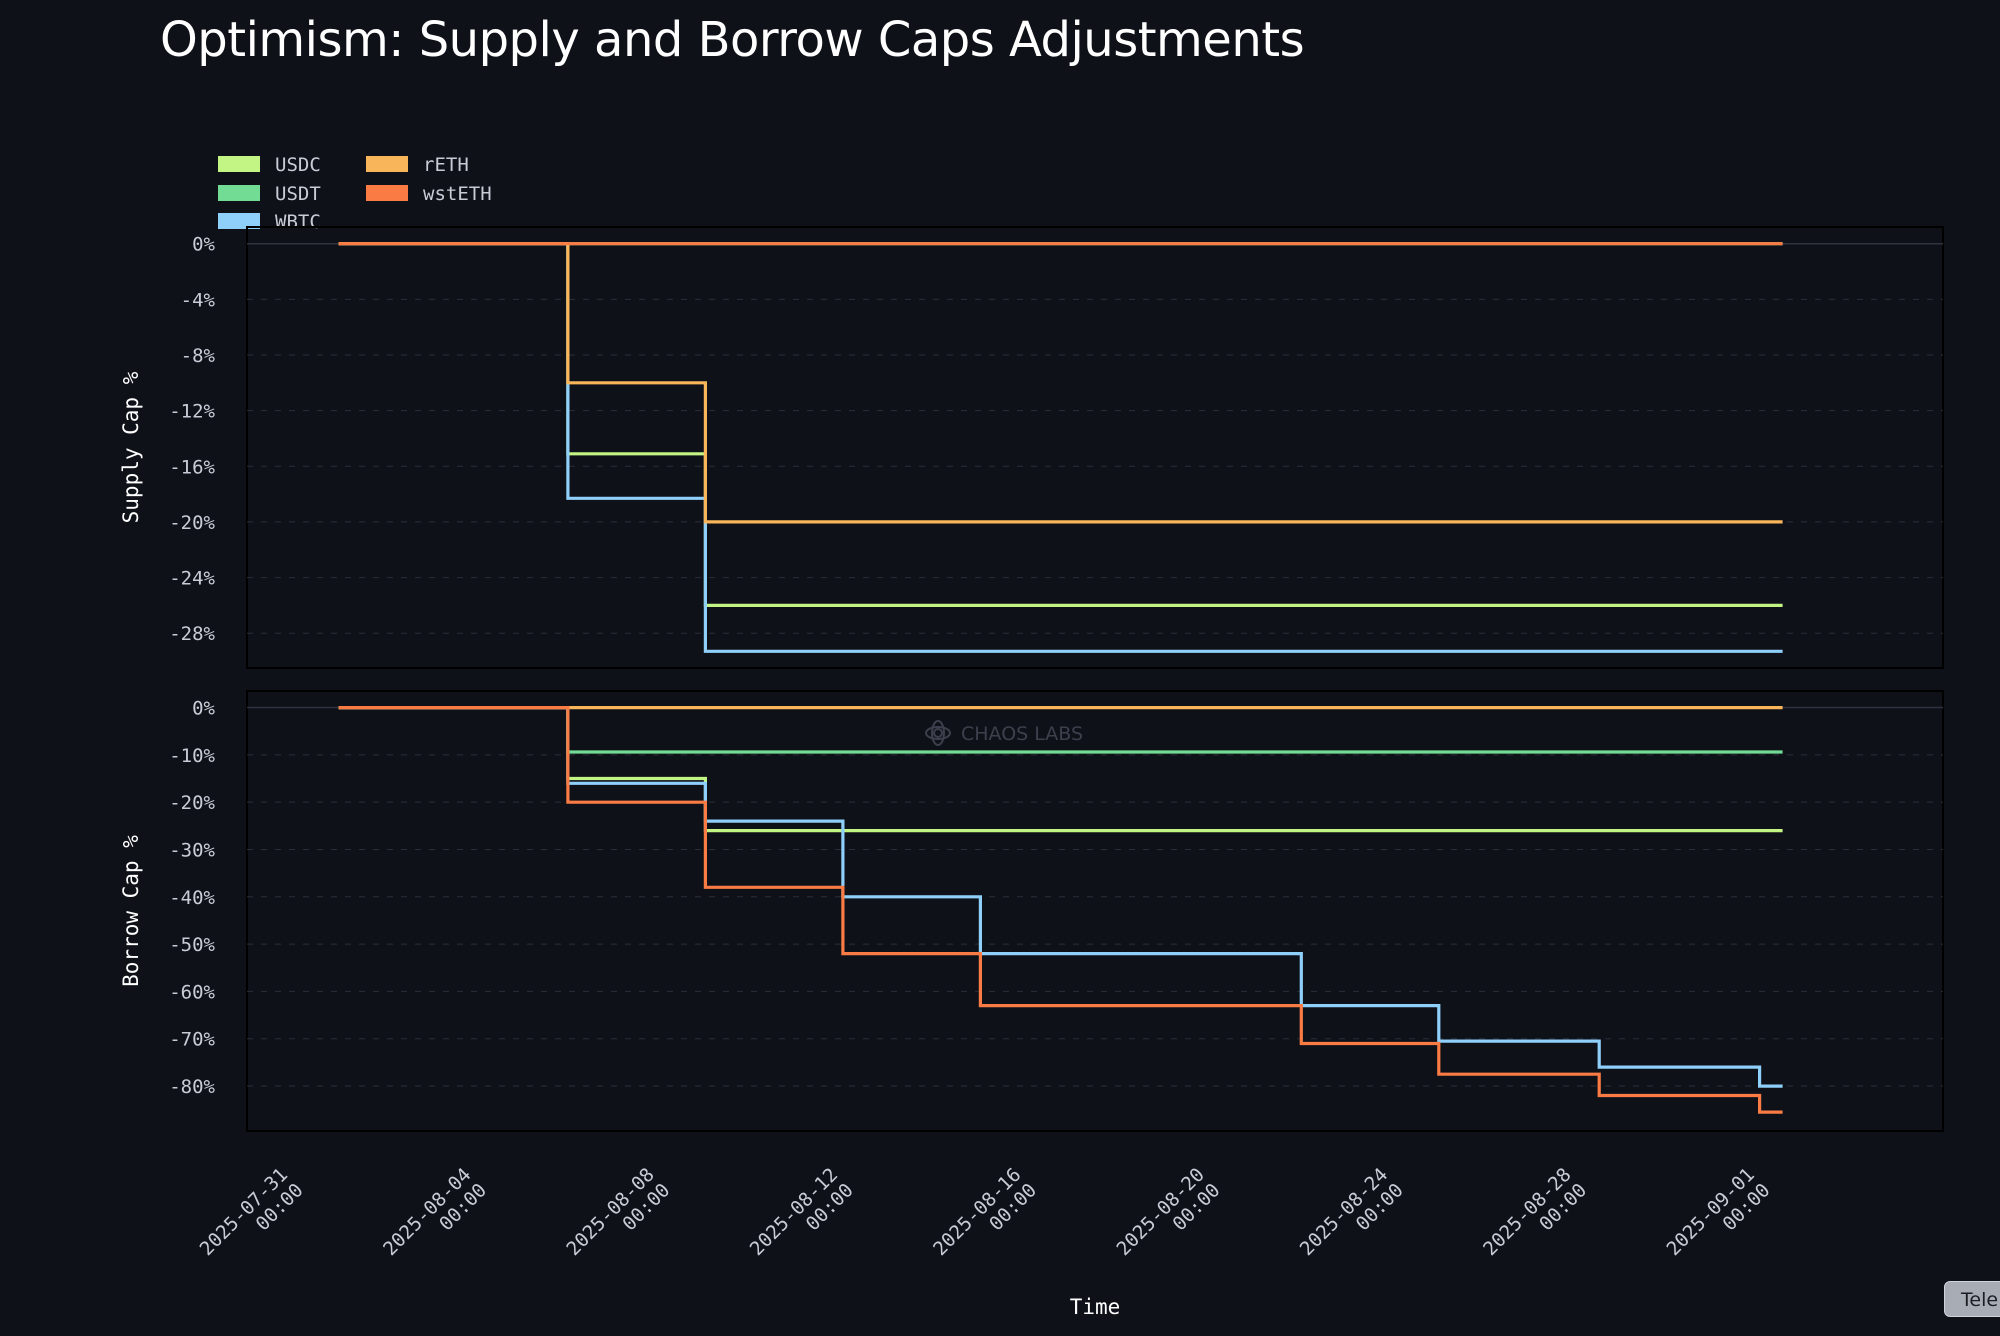  What do you see at coordinates (1972, 1299) in the screenshot?
I see `tele-button: Tele` at bounding box center [1972, 1299].